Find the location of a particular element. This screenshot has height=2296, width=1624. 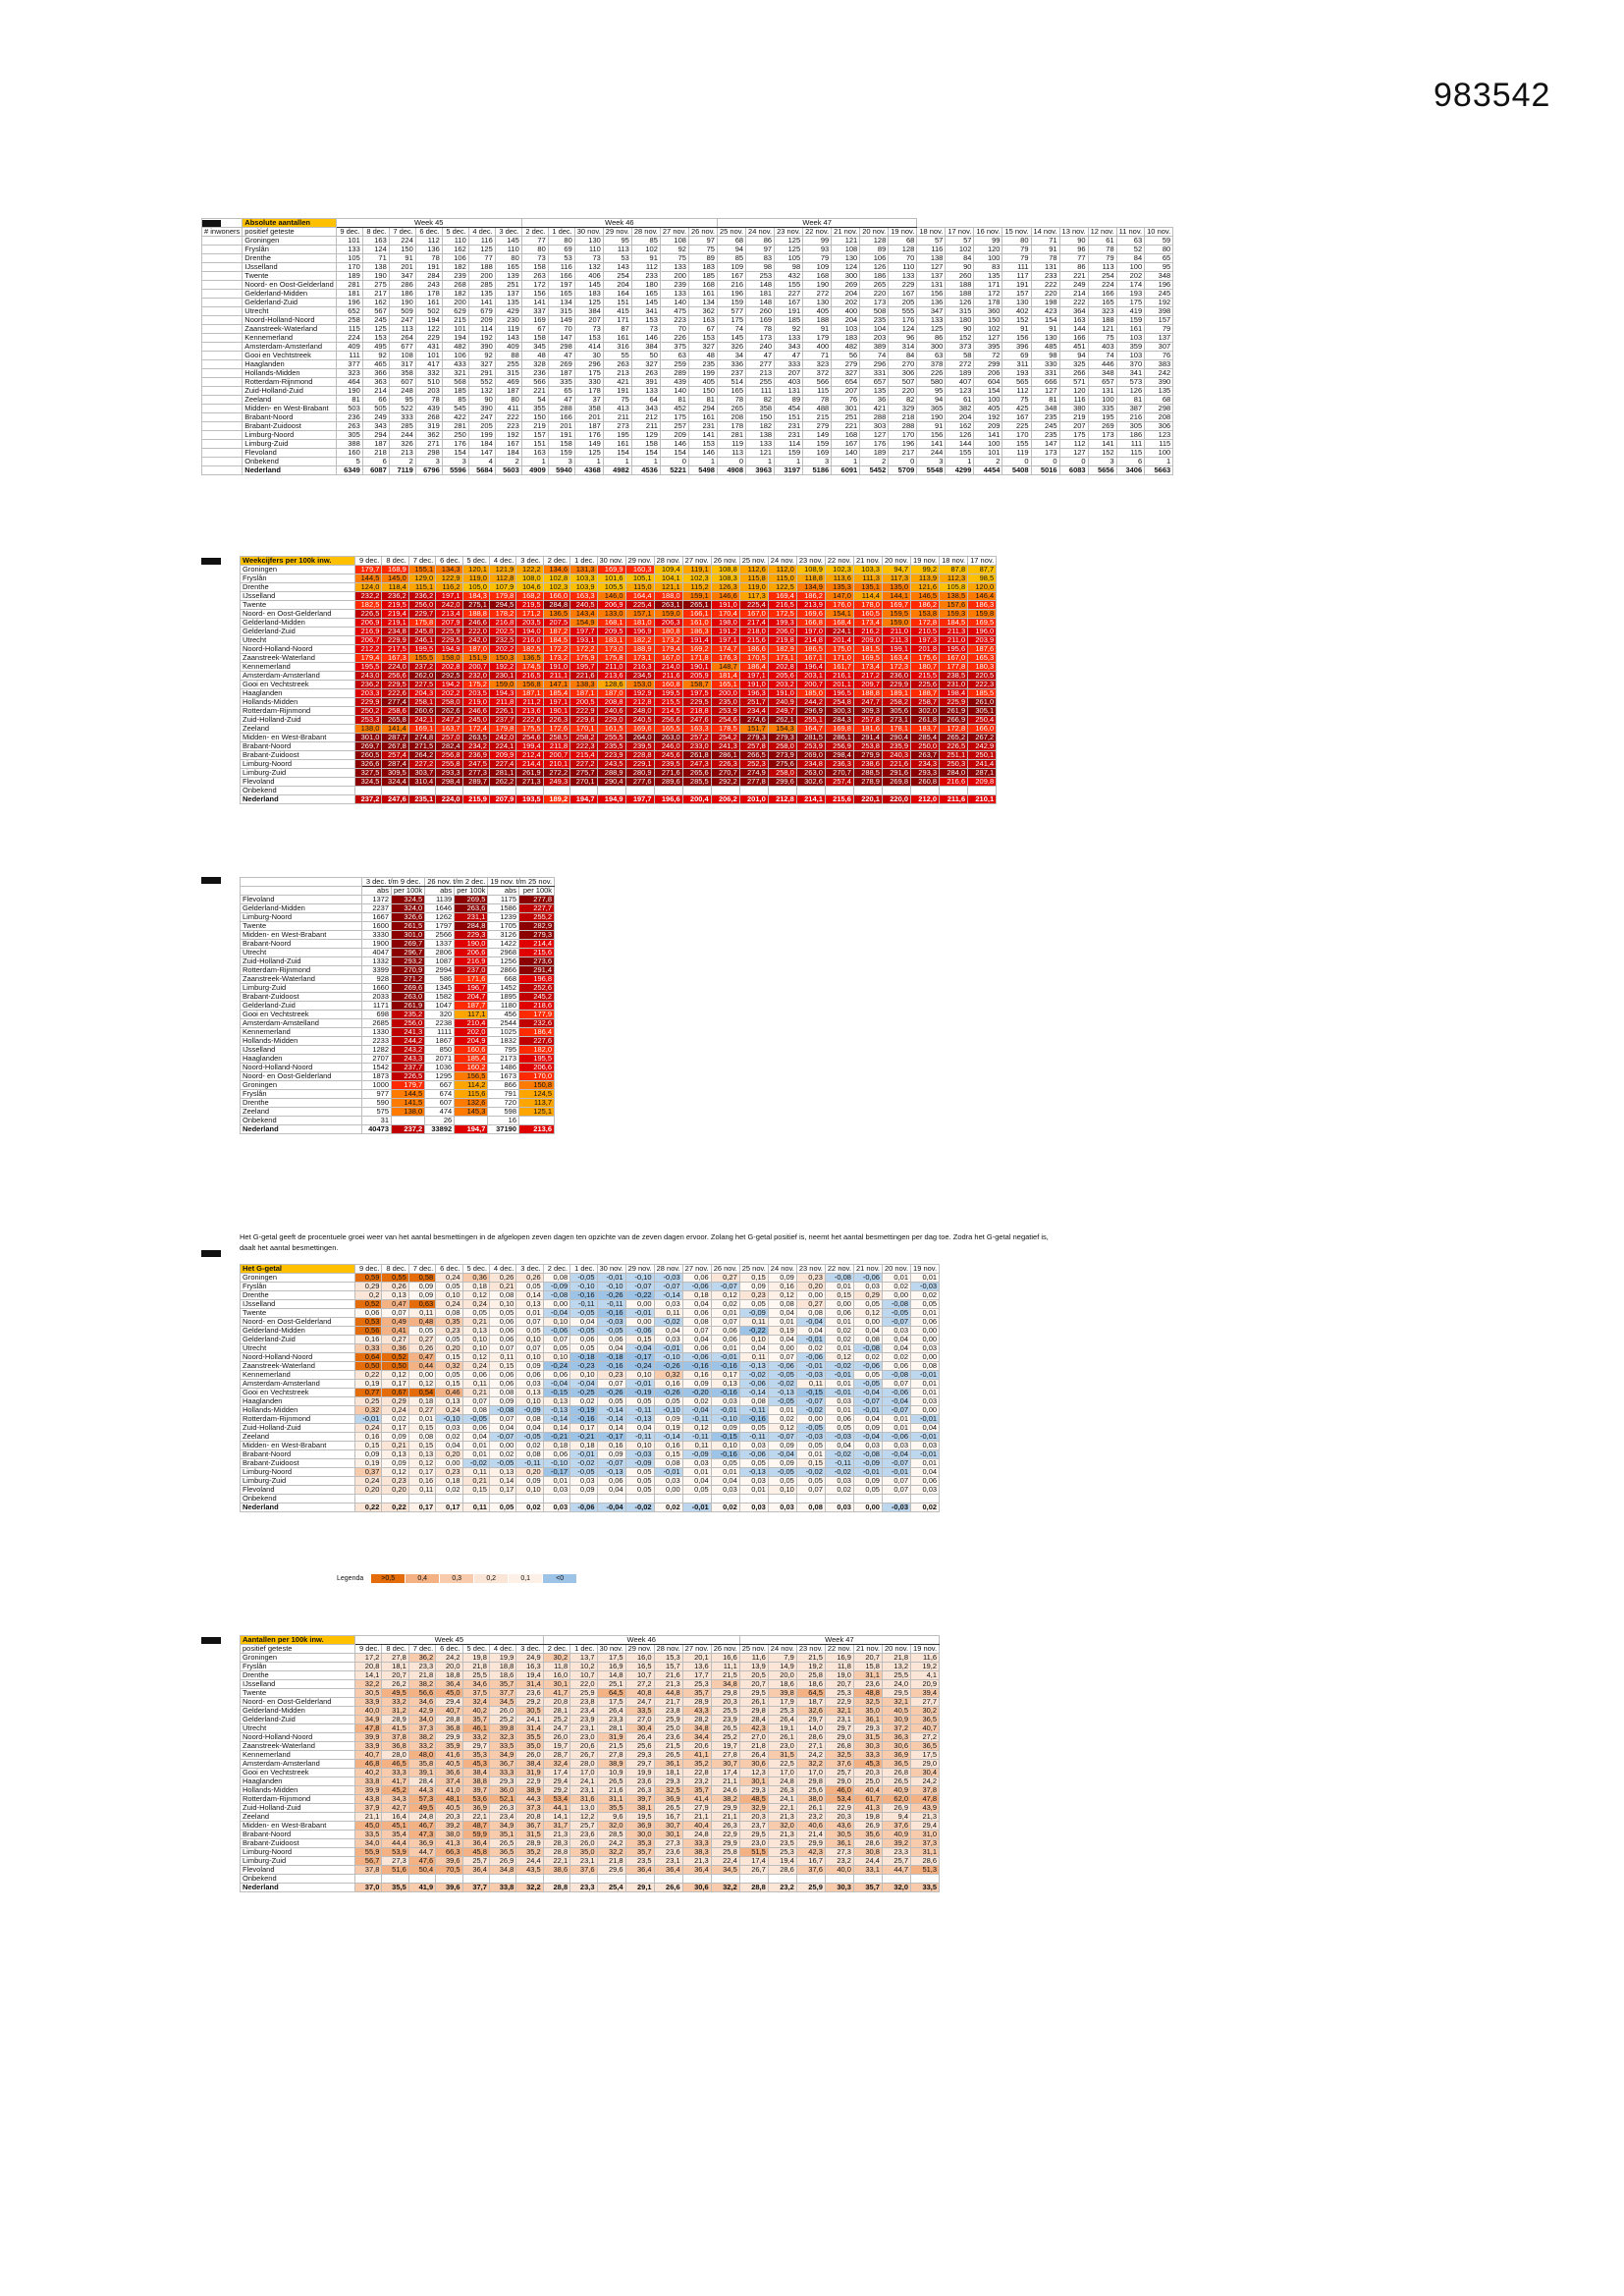

value-cell: 298 is located at coordinates (561, 347).